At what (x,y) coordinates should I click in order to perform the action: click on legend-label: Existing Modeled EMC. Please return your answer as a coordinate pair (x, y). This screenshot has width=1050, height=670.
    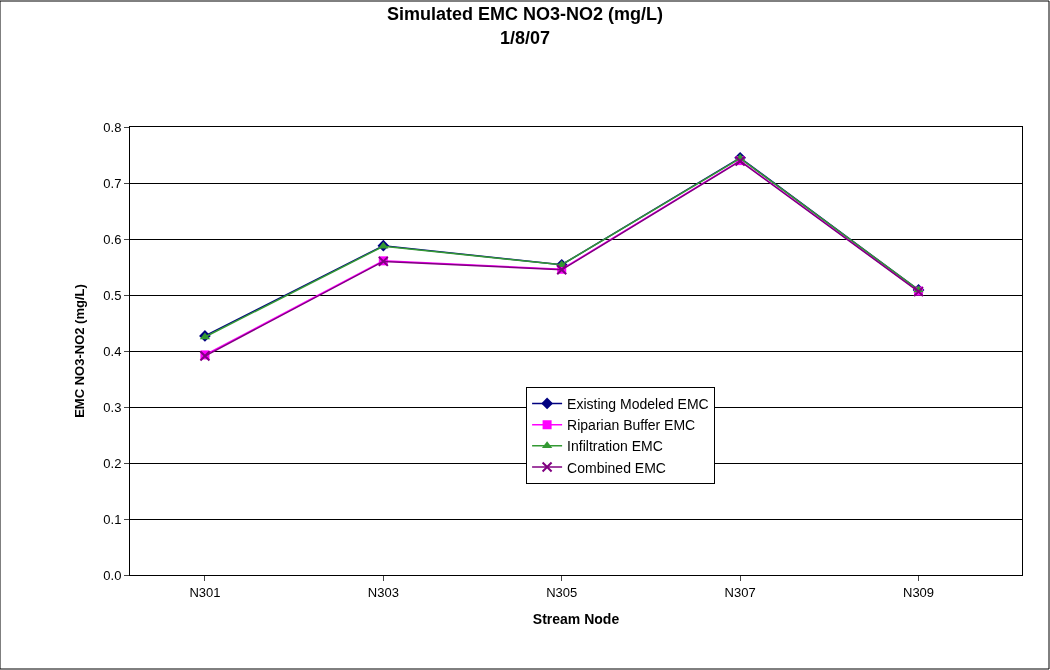
    Looking at the image, I should click on (638, 403).